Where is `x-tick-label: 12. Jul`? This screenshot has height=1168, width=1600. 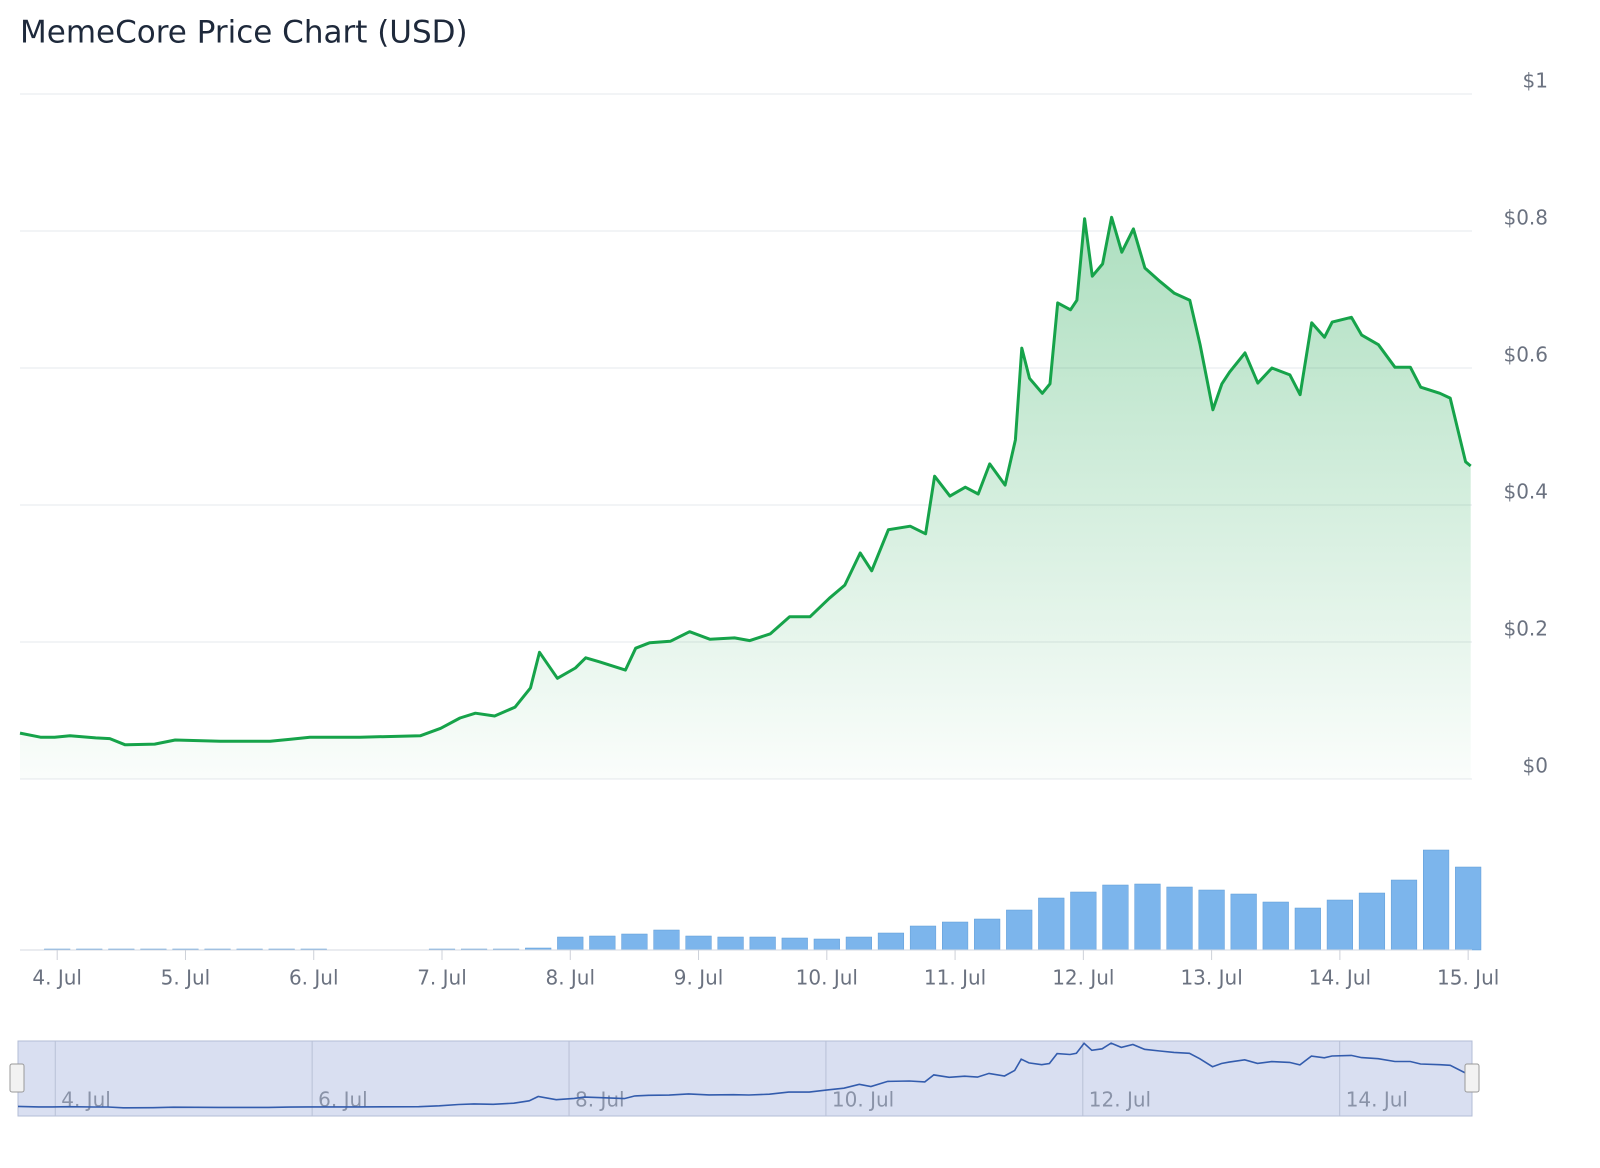
x-tick-label: 12. Jul is located at coordinates (1083, 978).